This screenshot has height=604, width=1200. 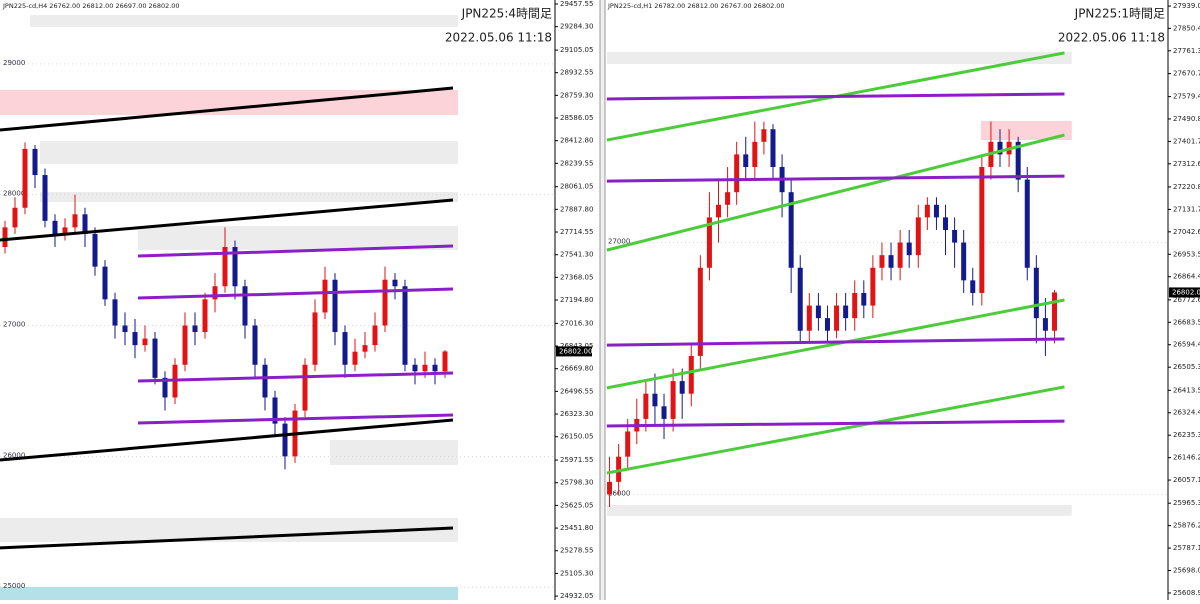 I want to click on price-tick-label: 26594.40, so click(x=1186, y=345).